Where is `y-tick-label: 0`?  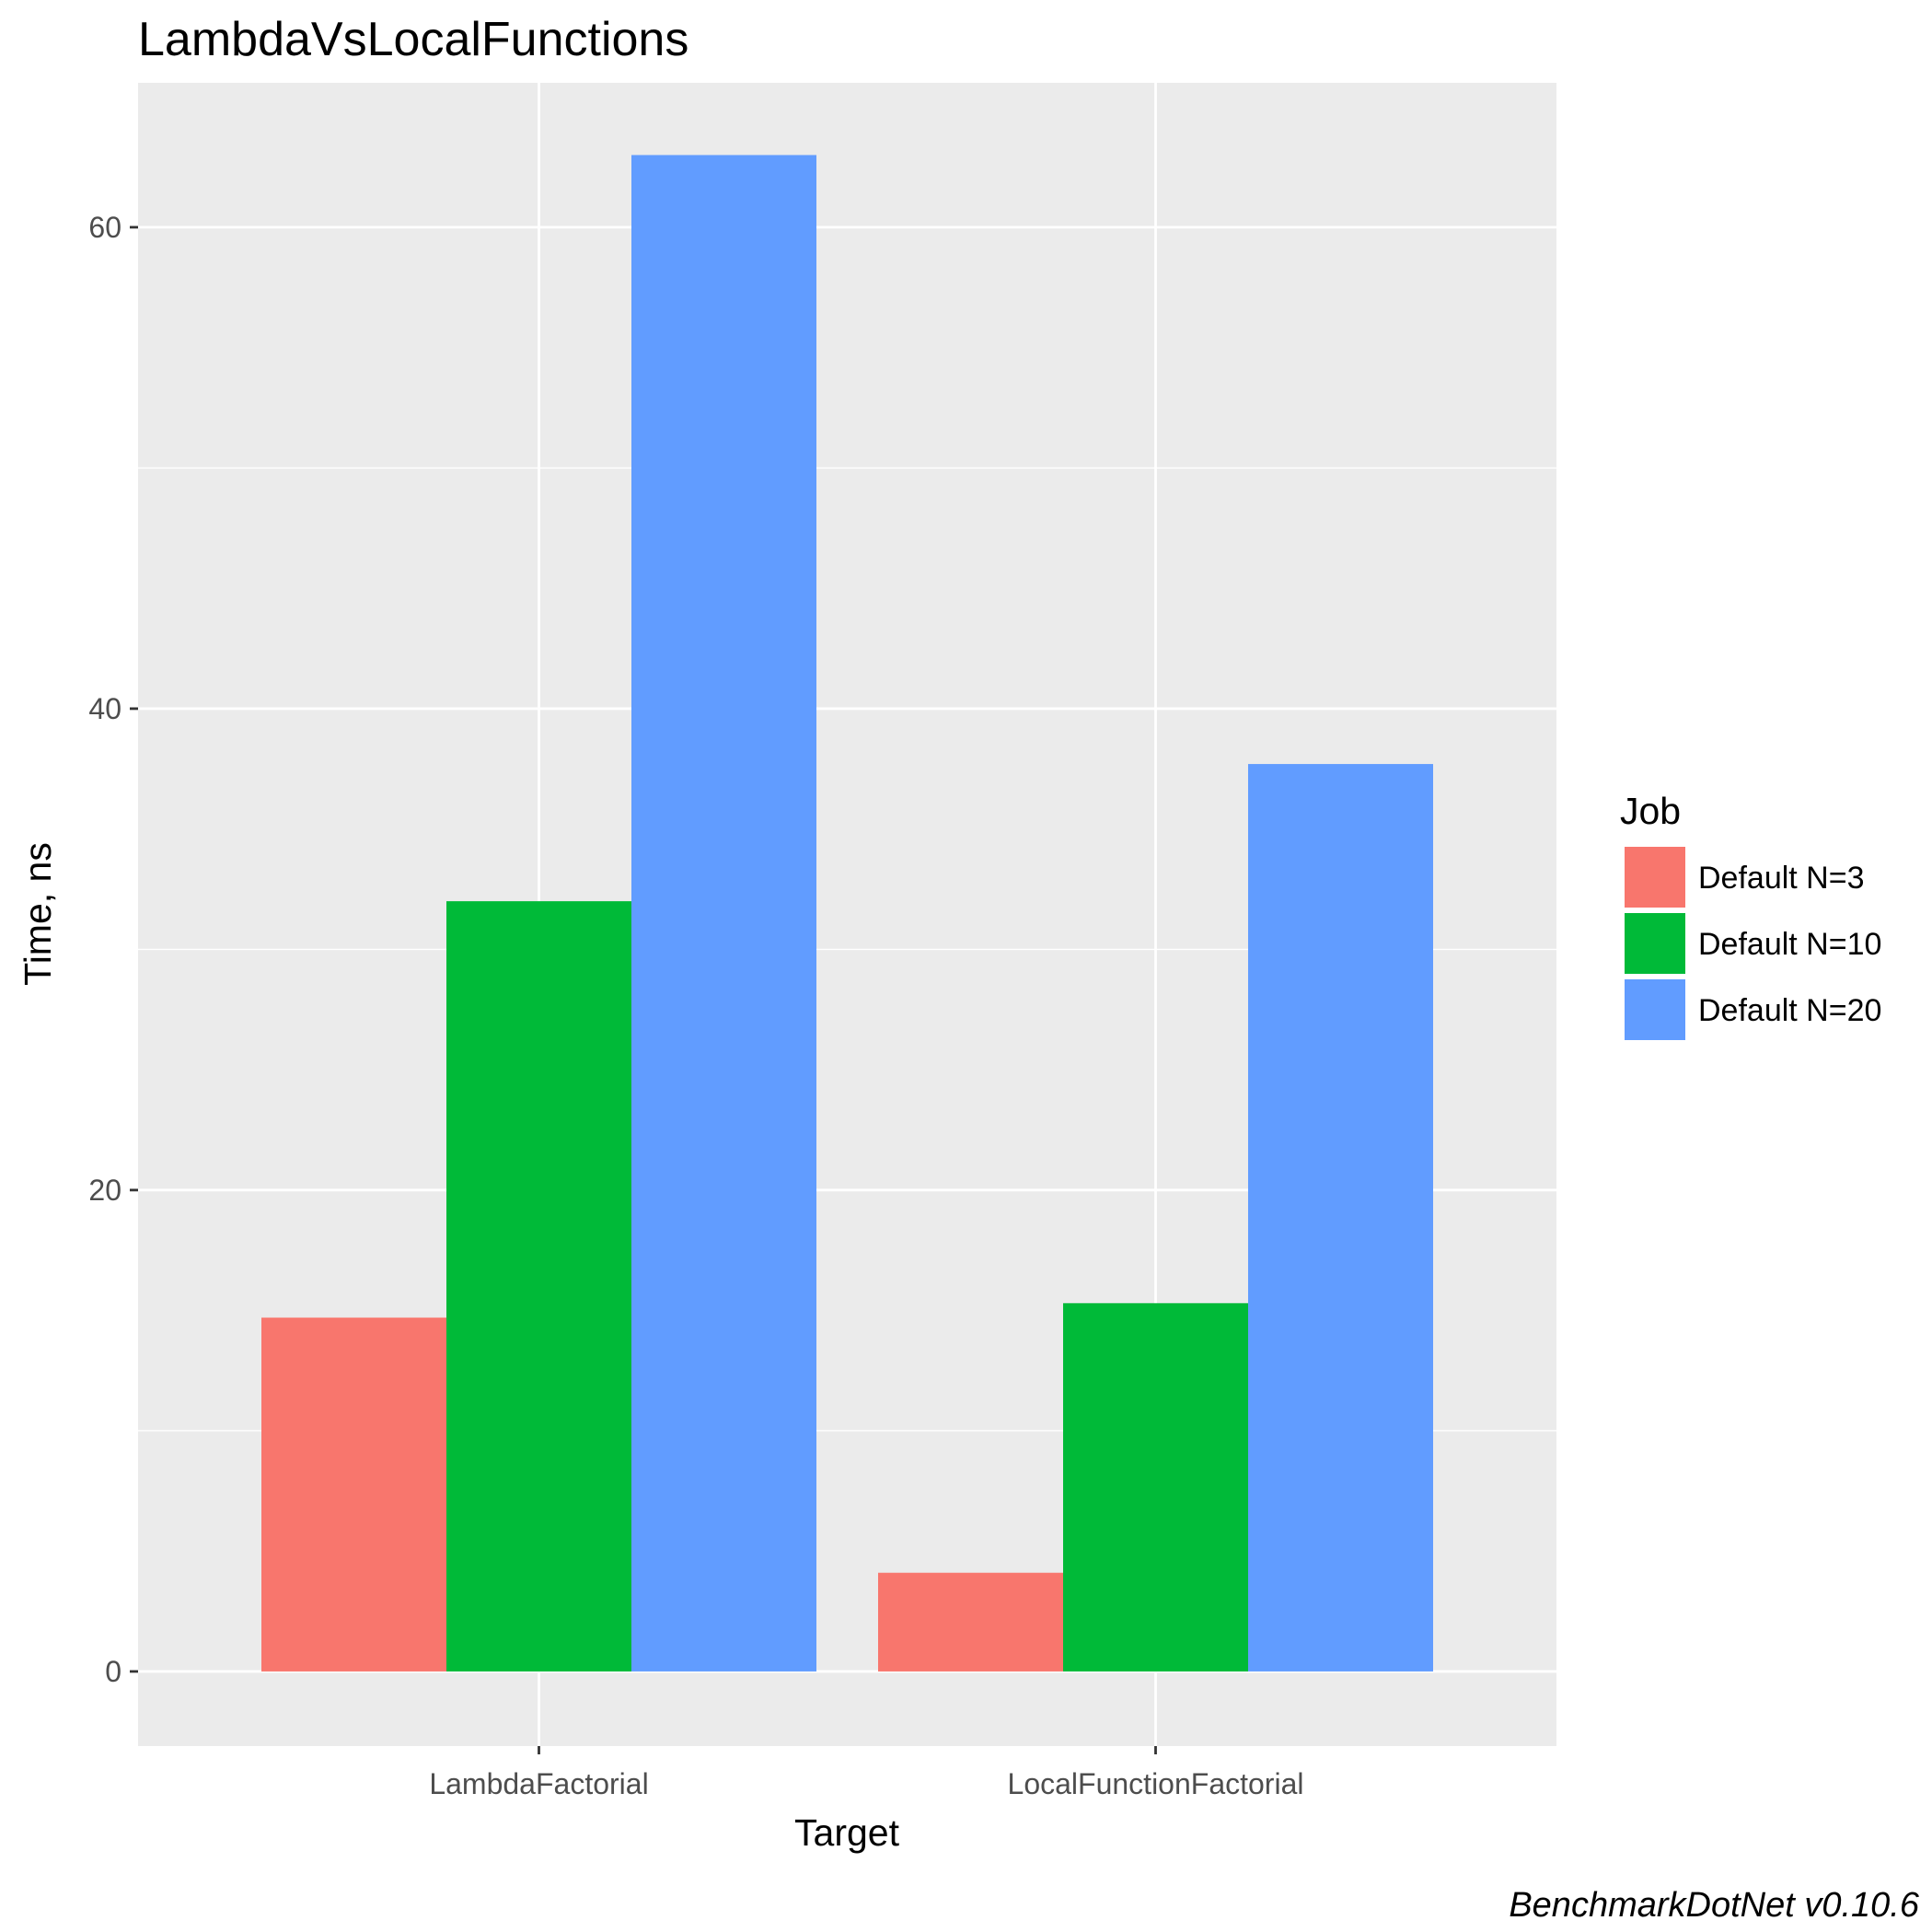 y-tick-label: 0 is located at coordinates (113, 1672).